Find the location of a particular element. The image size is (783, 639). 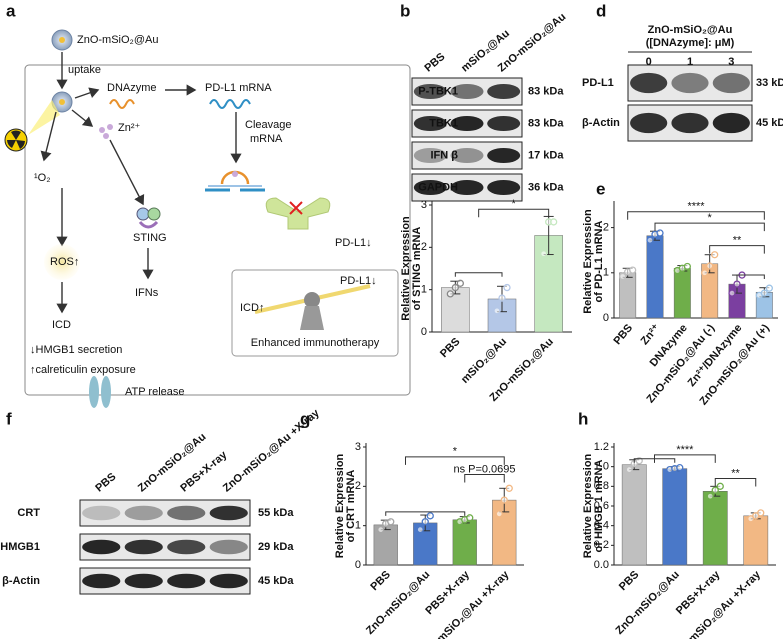

size-label: 17 kDa is located at coordinates (546, 155).